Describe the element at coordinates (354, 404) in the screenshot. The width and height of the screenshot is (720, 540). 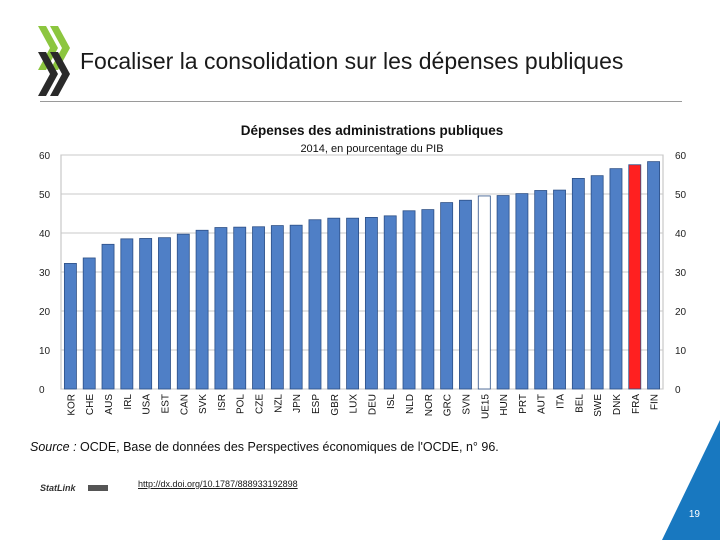
I see `x-tick-label: LUX` at that location.